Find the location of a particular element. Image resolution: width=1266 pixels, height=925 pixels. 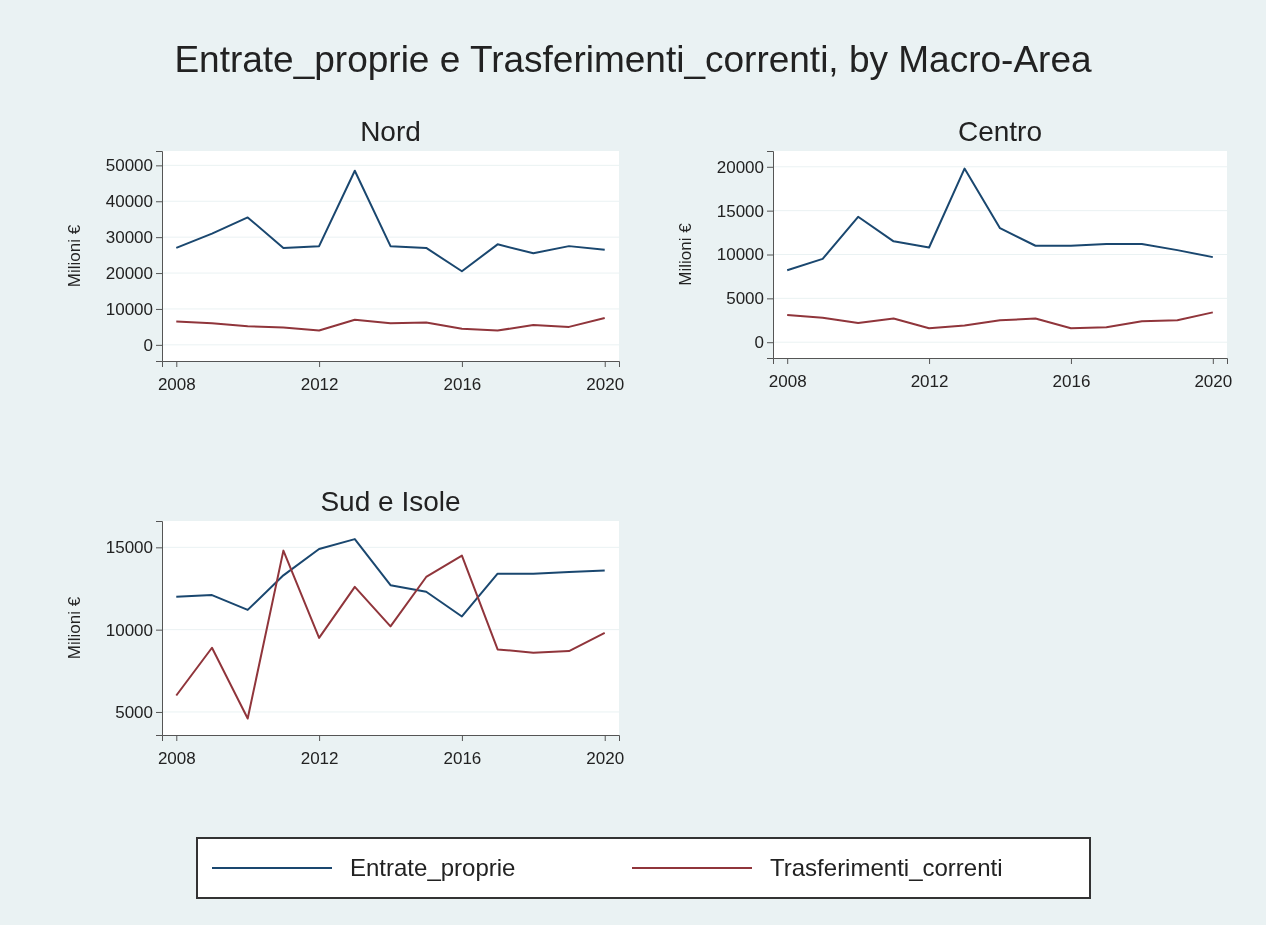

y-tick-label: 50000 is located at coordinates (129, 166).